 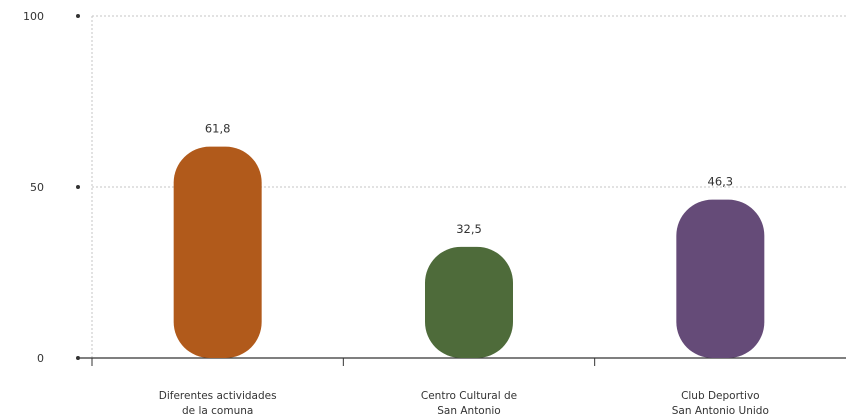 I want to click on category-label: San Antonio, so click(x=468, y=411).